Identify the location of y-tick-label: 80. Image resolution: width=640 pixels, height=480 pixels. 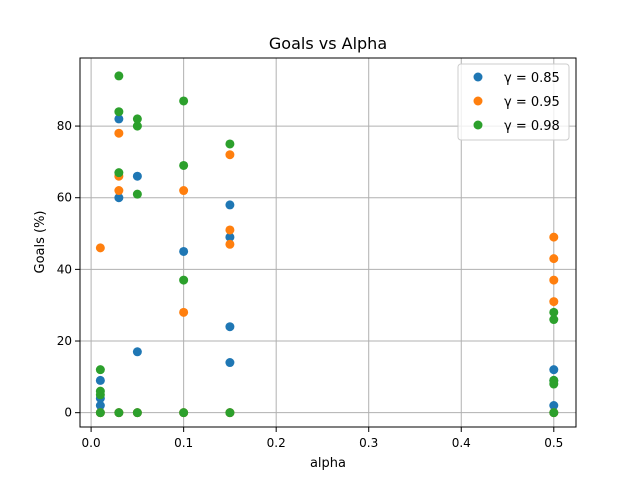
(64, 126).